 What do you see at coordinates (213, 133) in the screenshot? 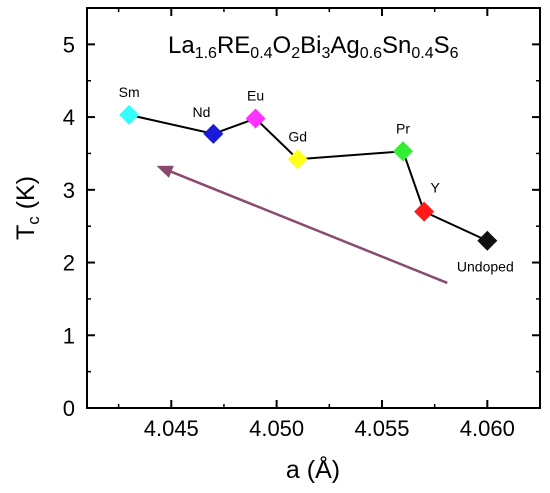
I see `data-point-nd` at bounding box center [213, 133].